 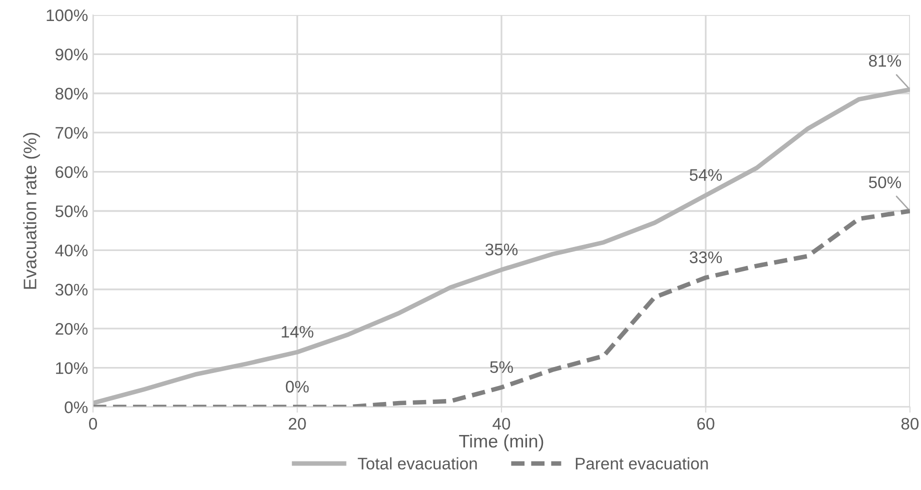 I want to click on x-tick-label: 0, so click(x=93, y=424).